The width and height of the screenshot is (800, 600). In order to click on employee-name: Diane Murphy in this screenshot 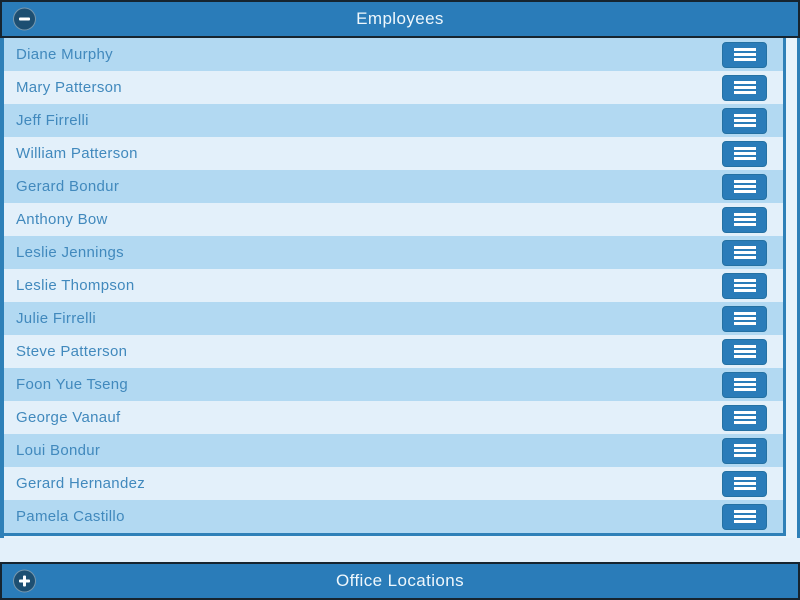, I will do `click(64, 54)`.